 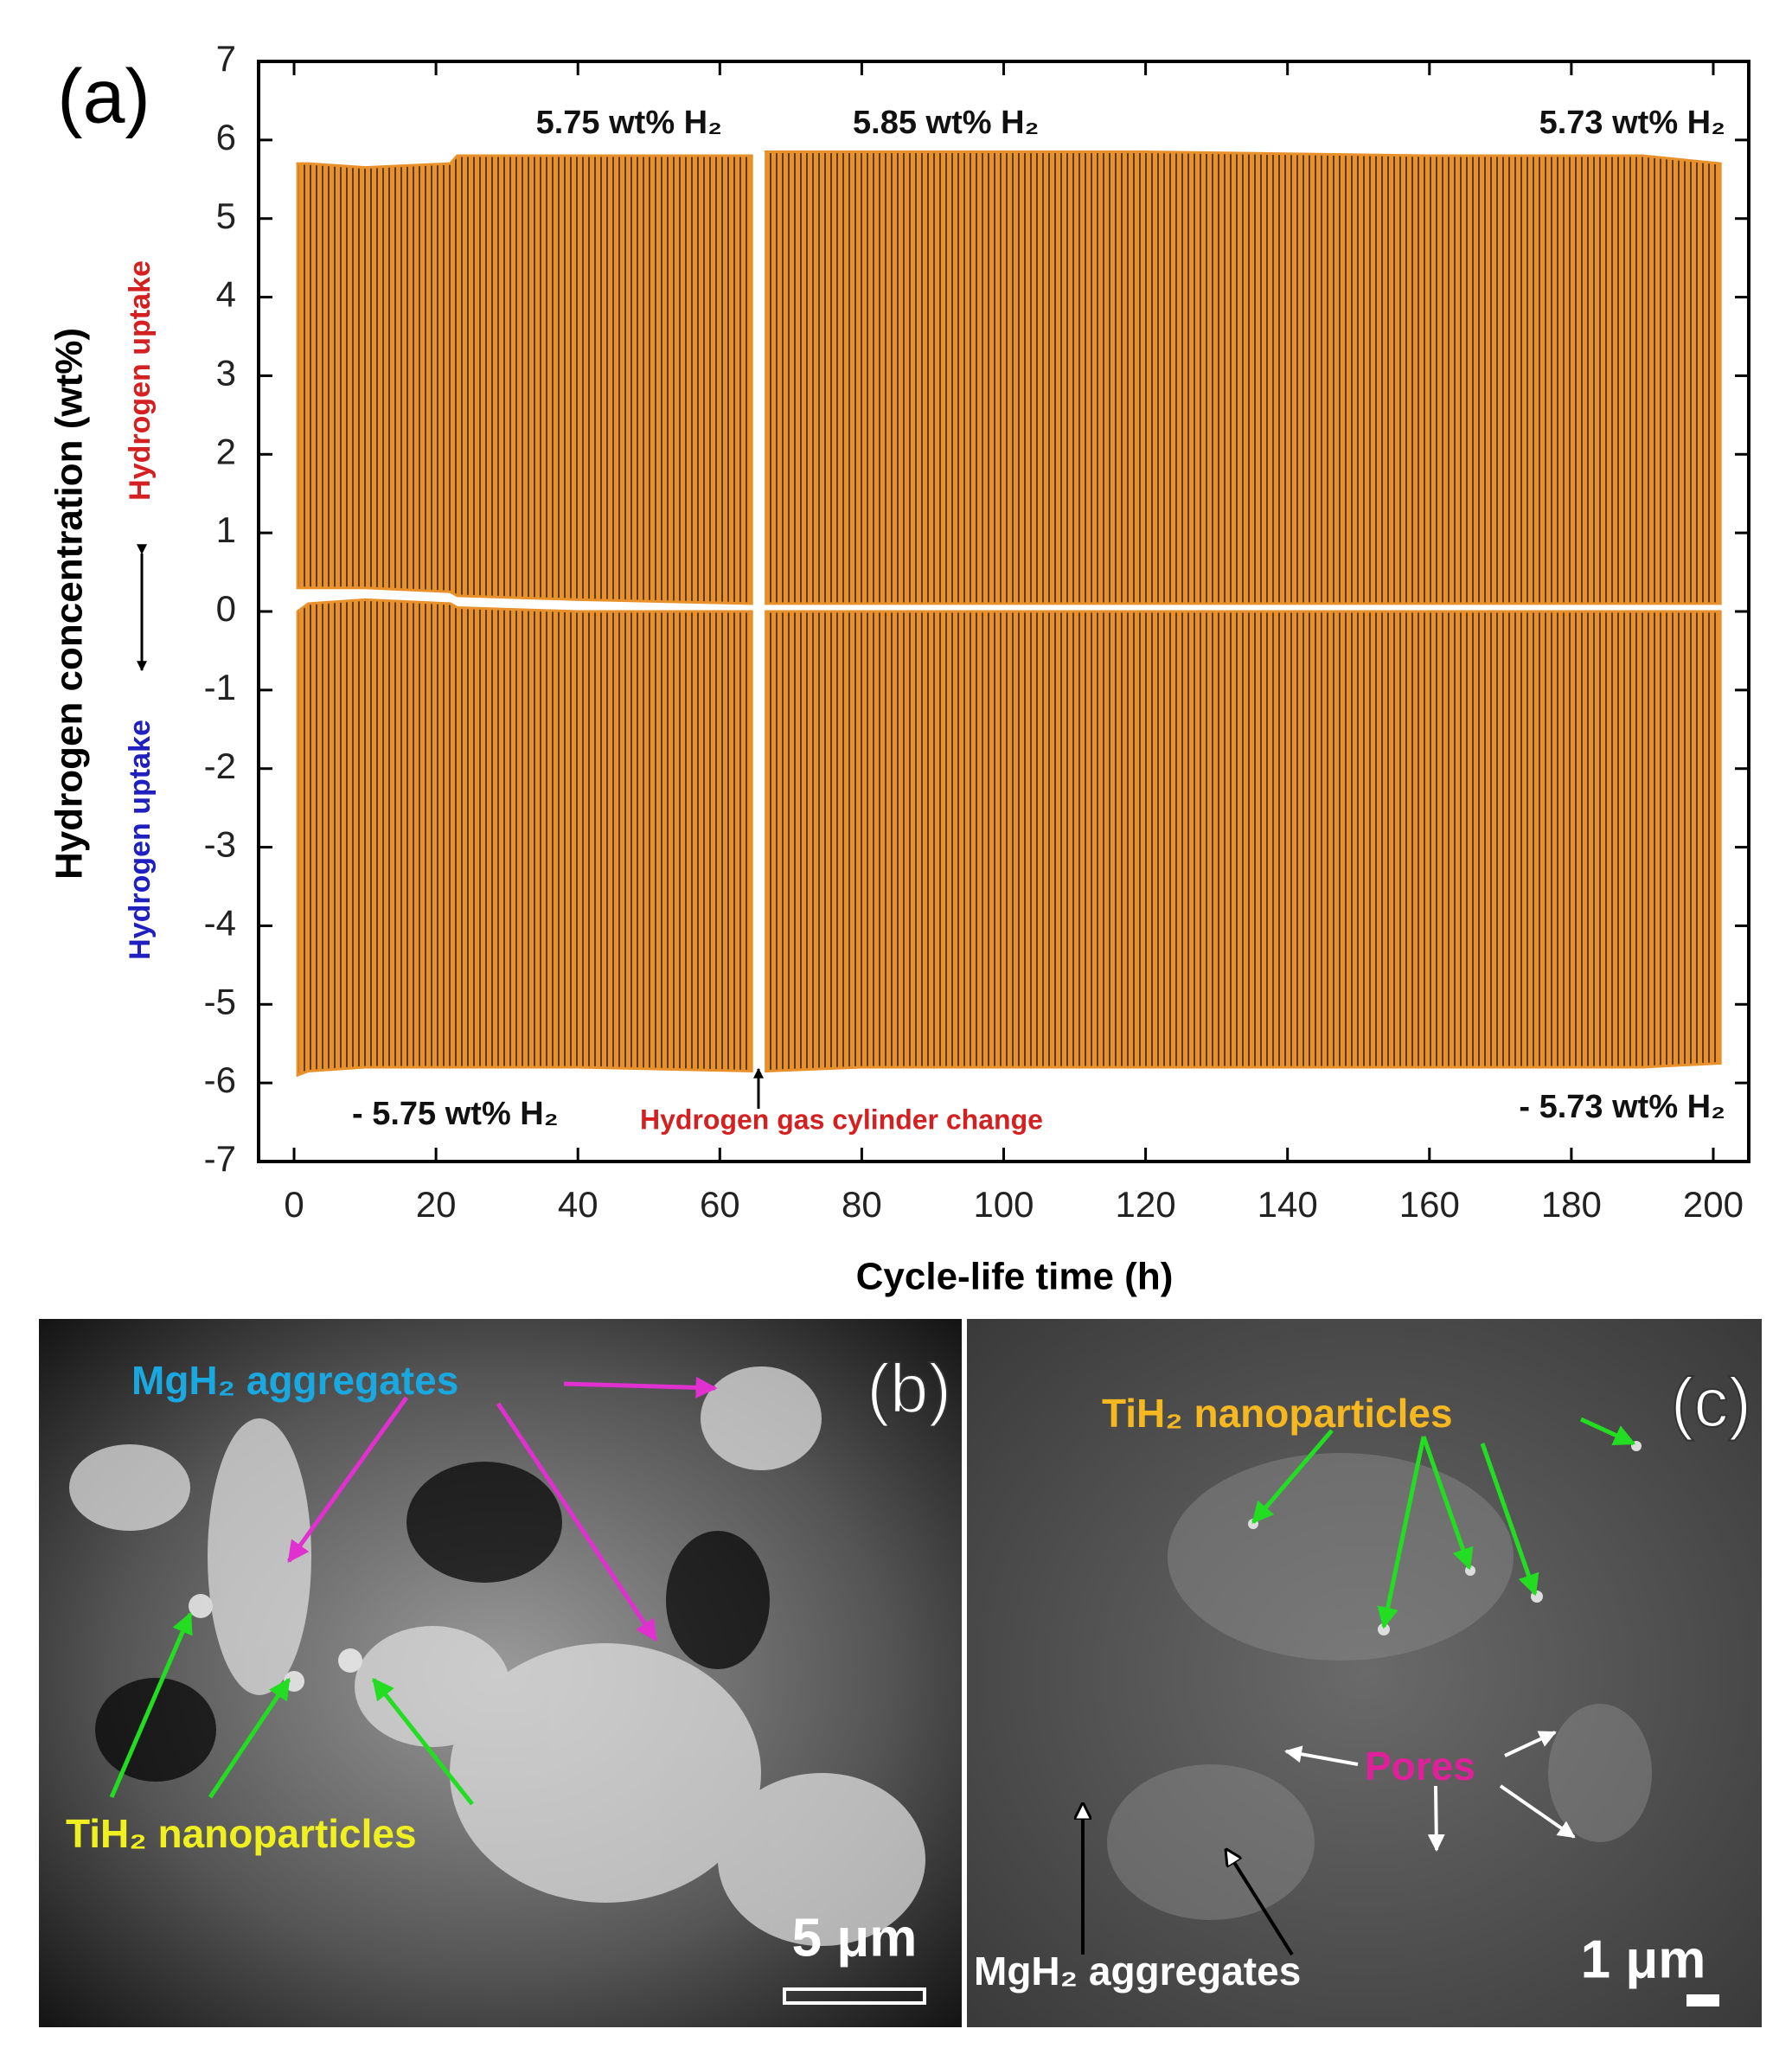 I want to click on x-tick-label: 120, so click(x=1146, y=1204).